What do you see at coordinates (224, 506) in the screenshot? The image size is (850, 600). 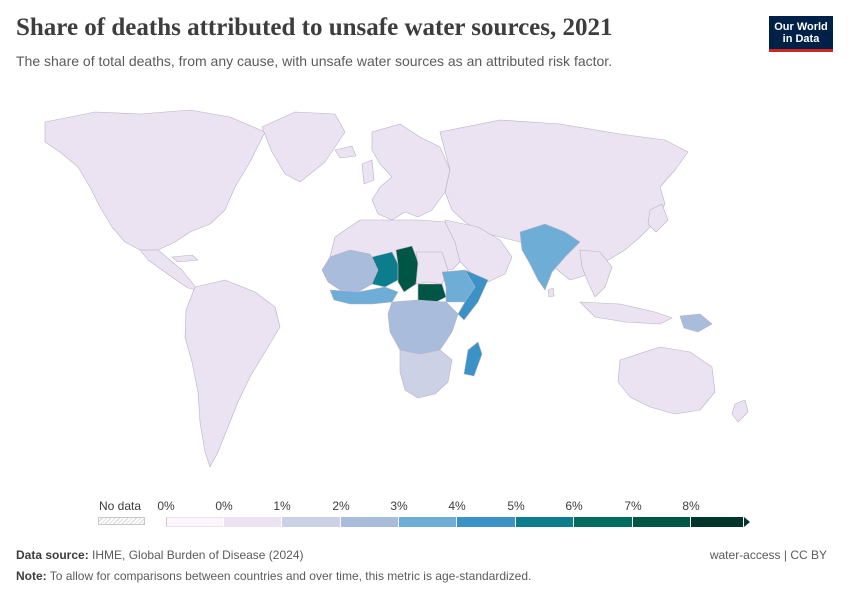 I see `legend-tick-1: 0%` at bounding box center [224, 506].